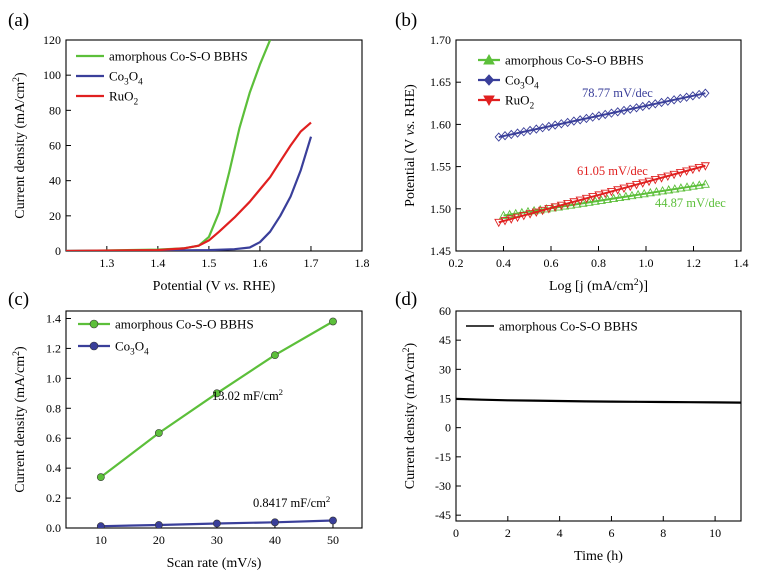 The image size is (759, 570). I want to click on x-tick-label: 40, so click(275, 540).